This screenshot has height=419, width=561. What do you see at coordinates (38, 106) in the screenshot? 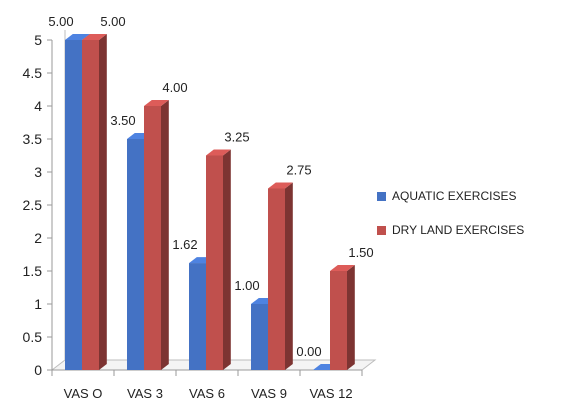
I see `y-tick-label: 4` at bounding box center [38, 106].